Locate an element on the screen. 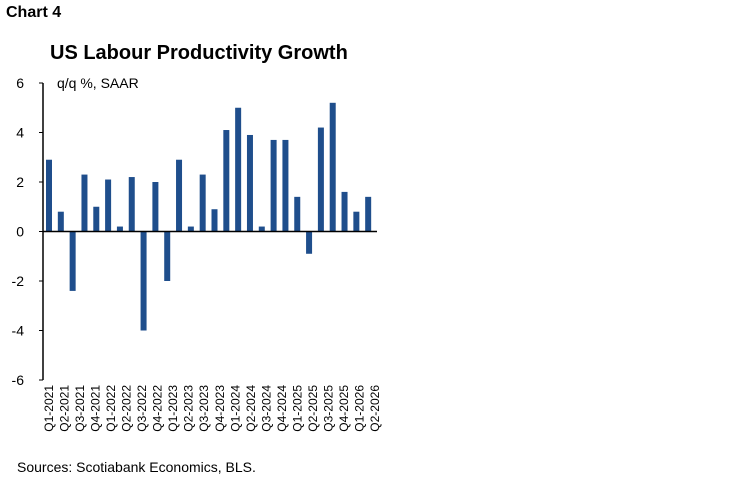 The width and height of the screenshot is (748, 483). x-tick-label: Q3-2023 is located at coordinates (204, 408).